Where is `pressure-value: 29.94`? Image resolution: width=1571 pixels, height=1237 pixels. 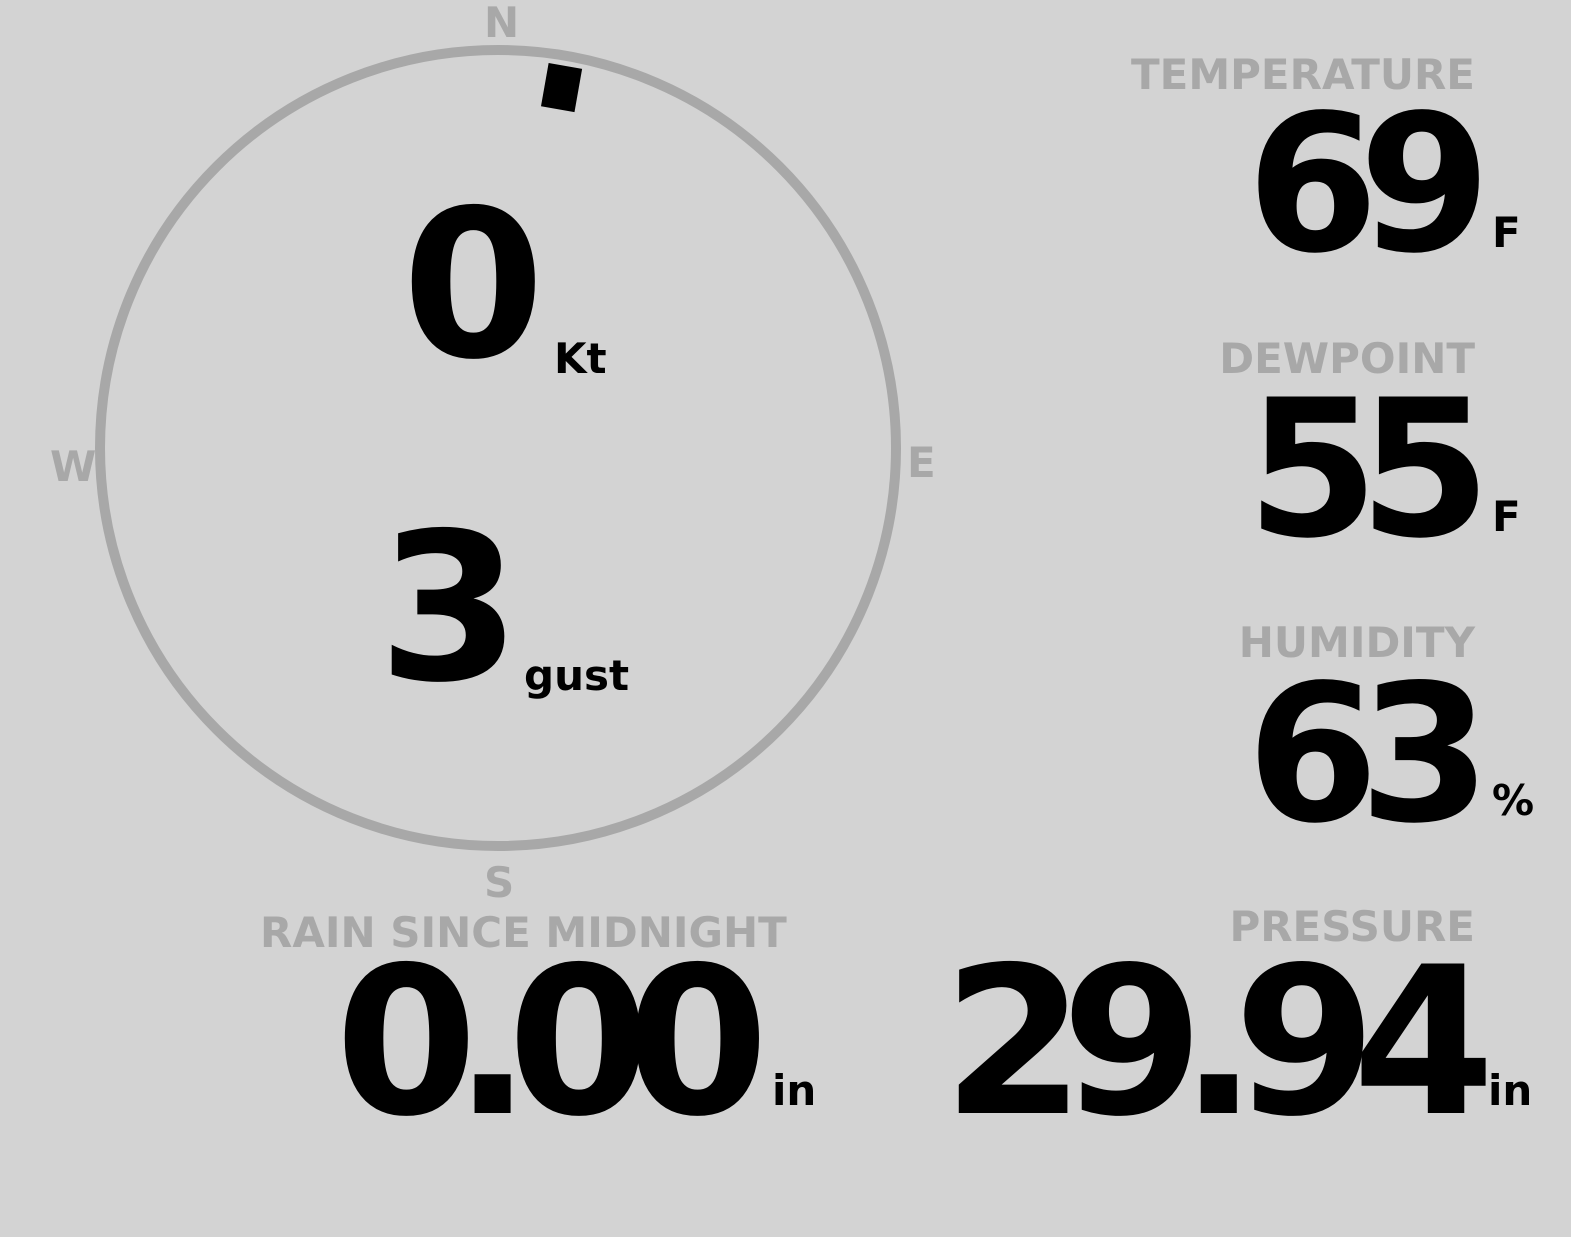 pressure-value: 29.94 is located at coordinates (1218, 1043).